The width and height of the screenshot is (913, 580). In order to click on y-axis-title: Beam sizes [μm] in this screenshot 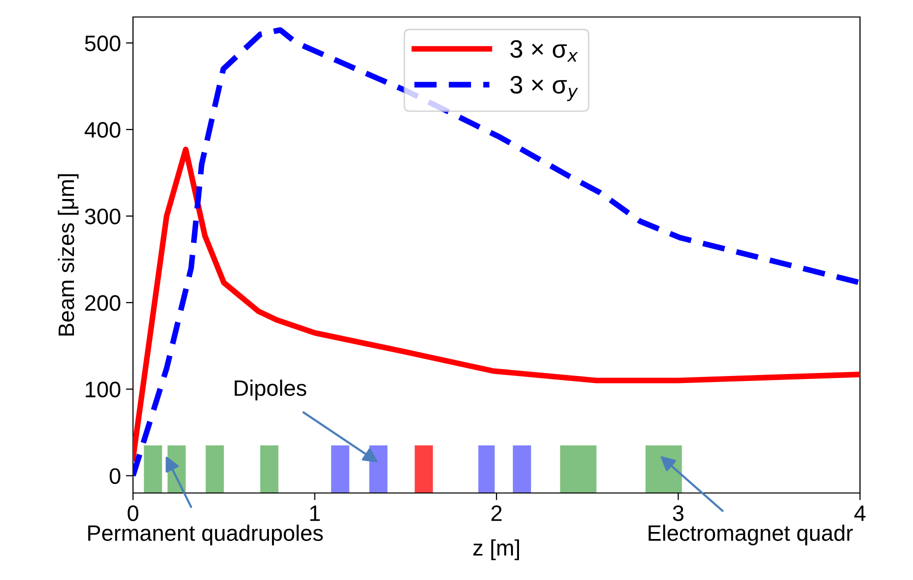, I will do `click(68, 255)`.